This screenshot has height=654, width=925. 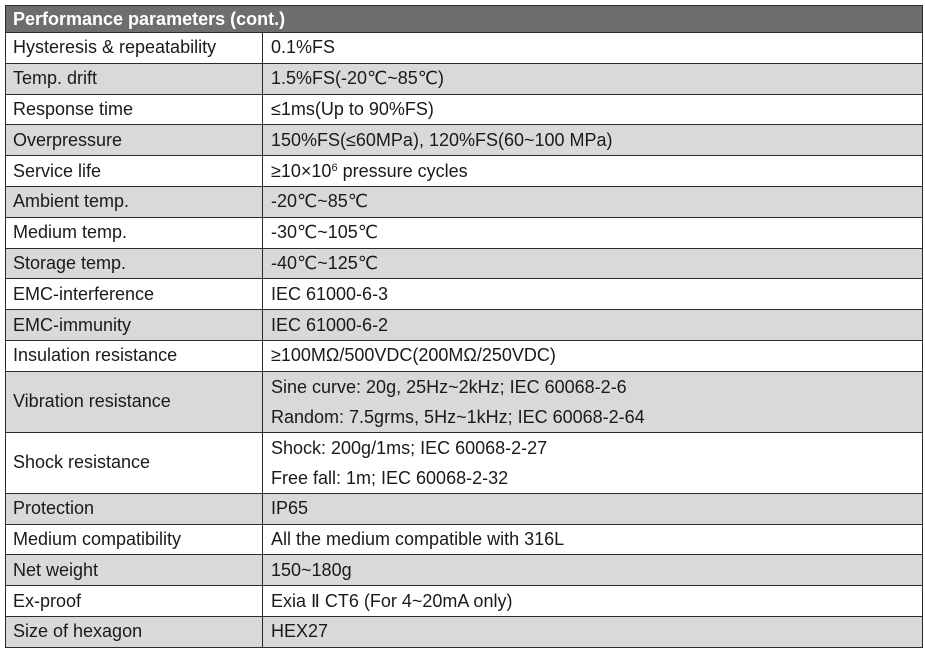 I want to click on value-exponent: 6, so click(x=334, y=167).